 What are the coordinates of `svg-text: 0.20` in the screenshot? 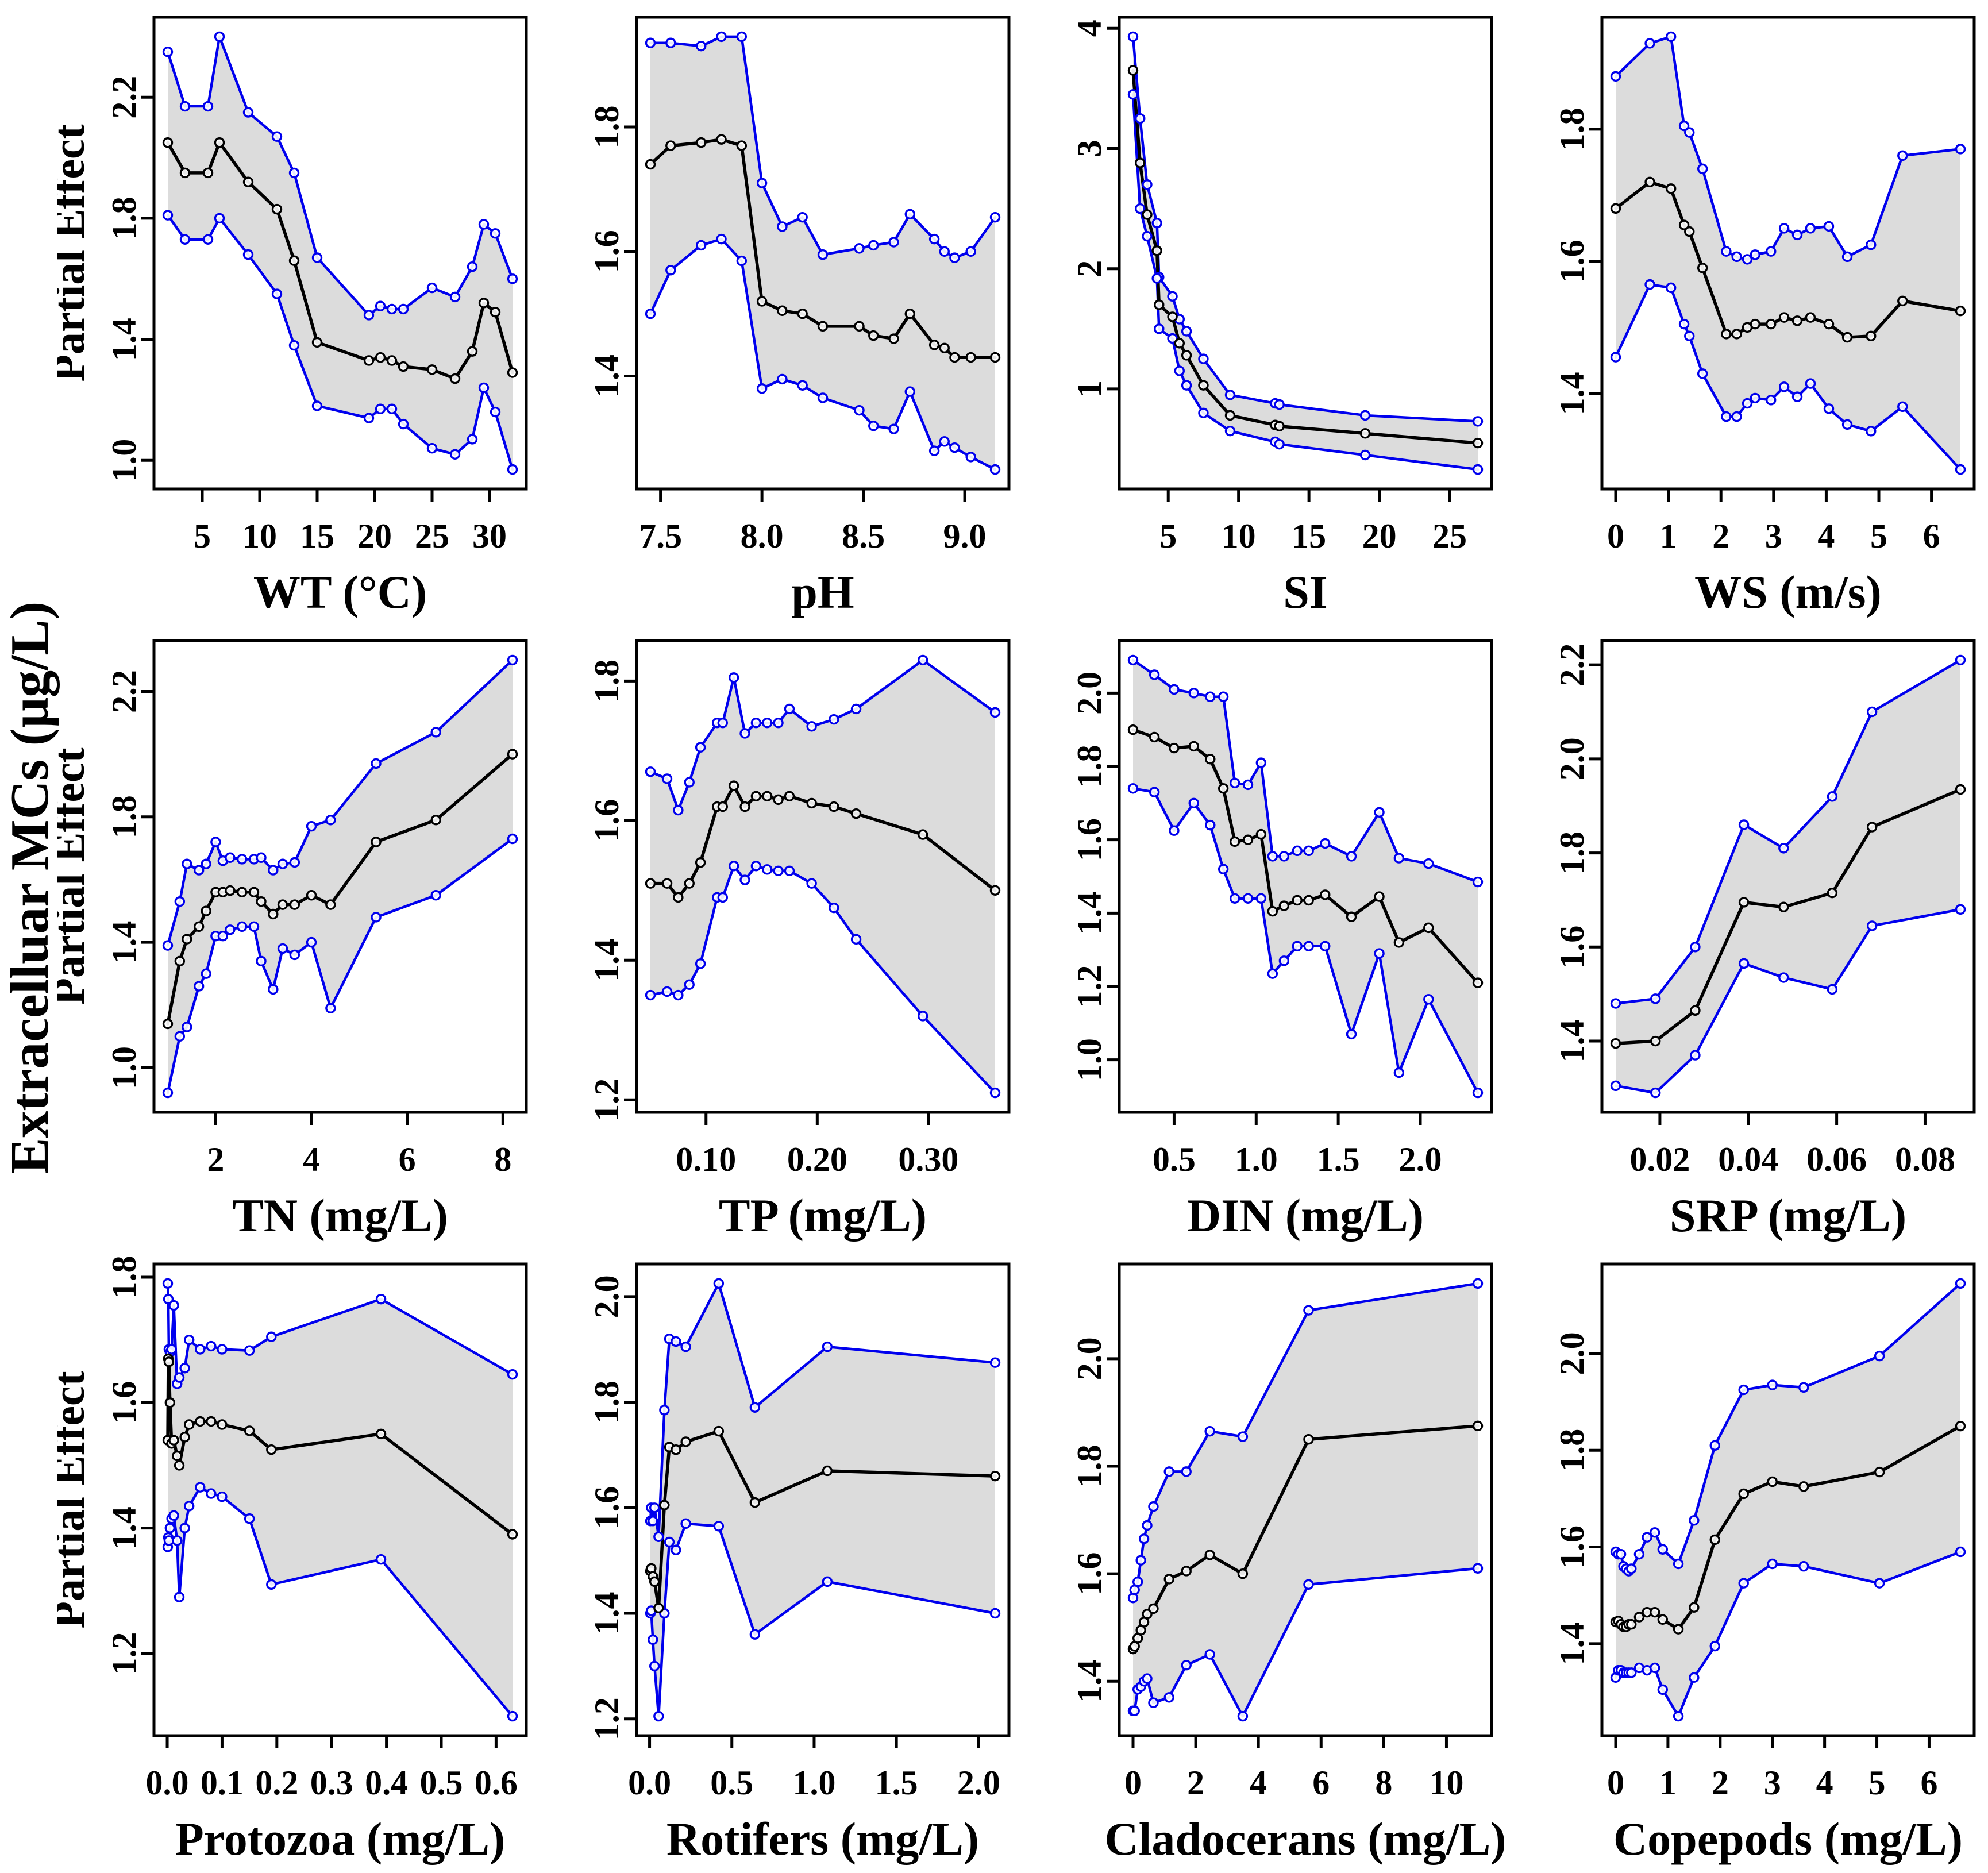 It's located at (817, 1159).